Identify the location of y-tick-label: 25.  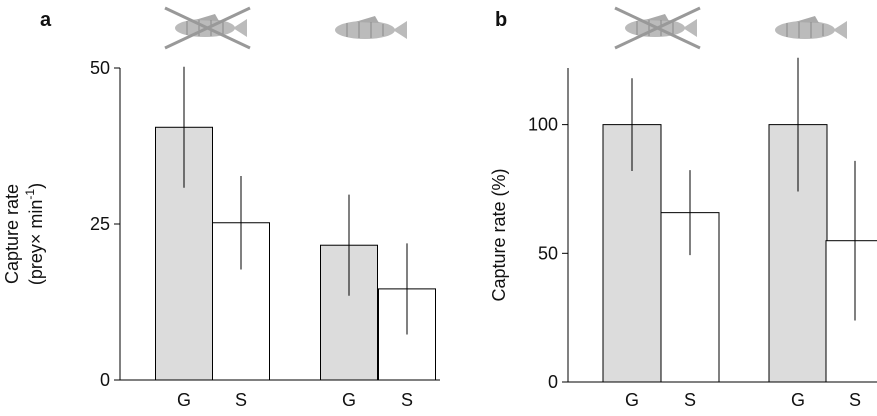
(100, 224).